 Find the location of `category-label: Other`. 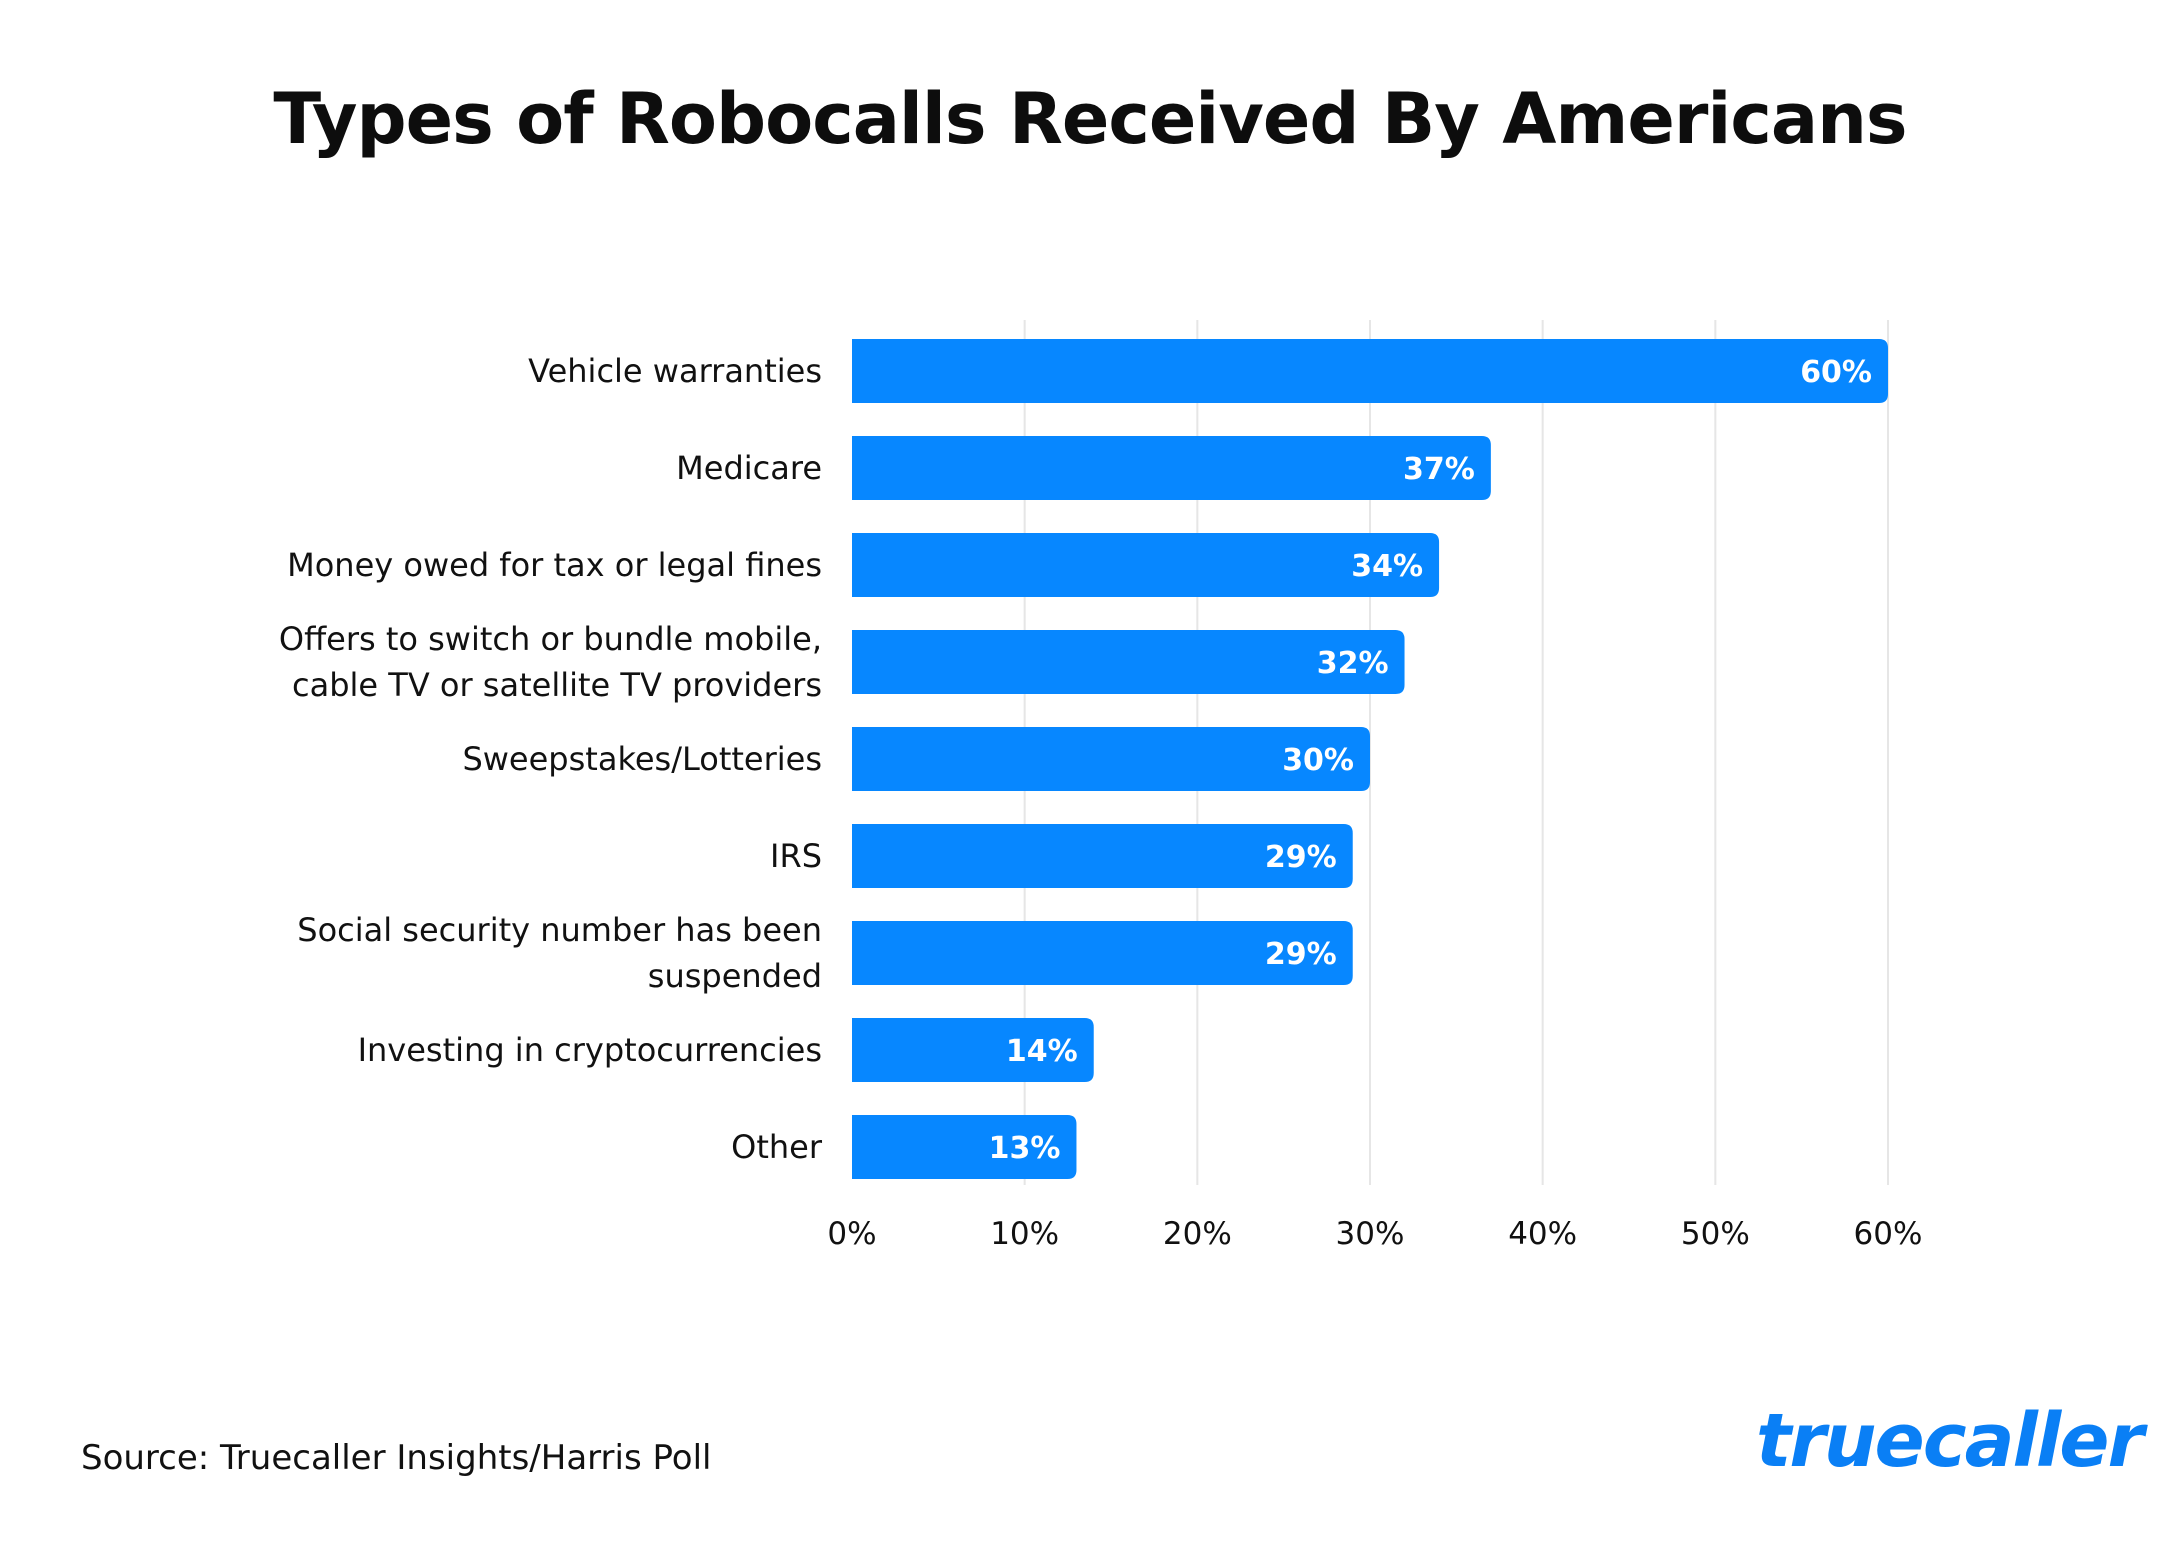

category-label: Other is located at coordinates (777, 1147).